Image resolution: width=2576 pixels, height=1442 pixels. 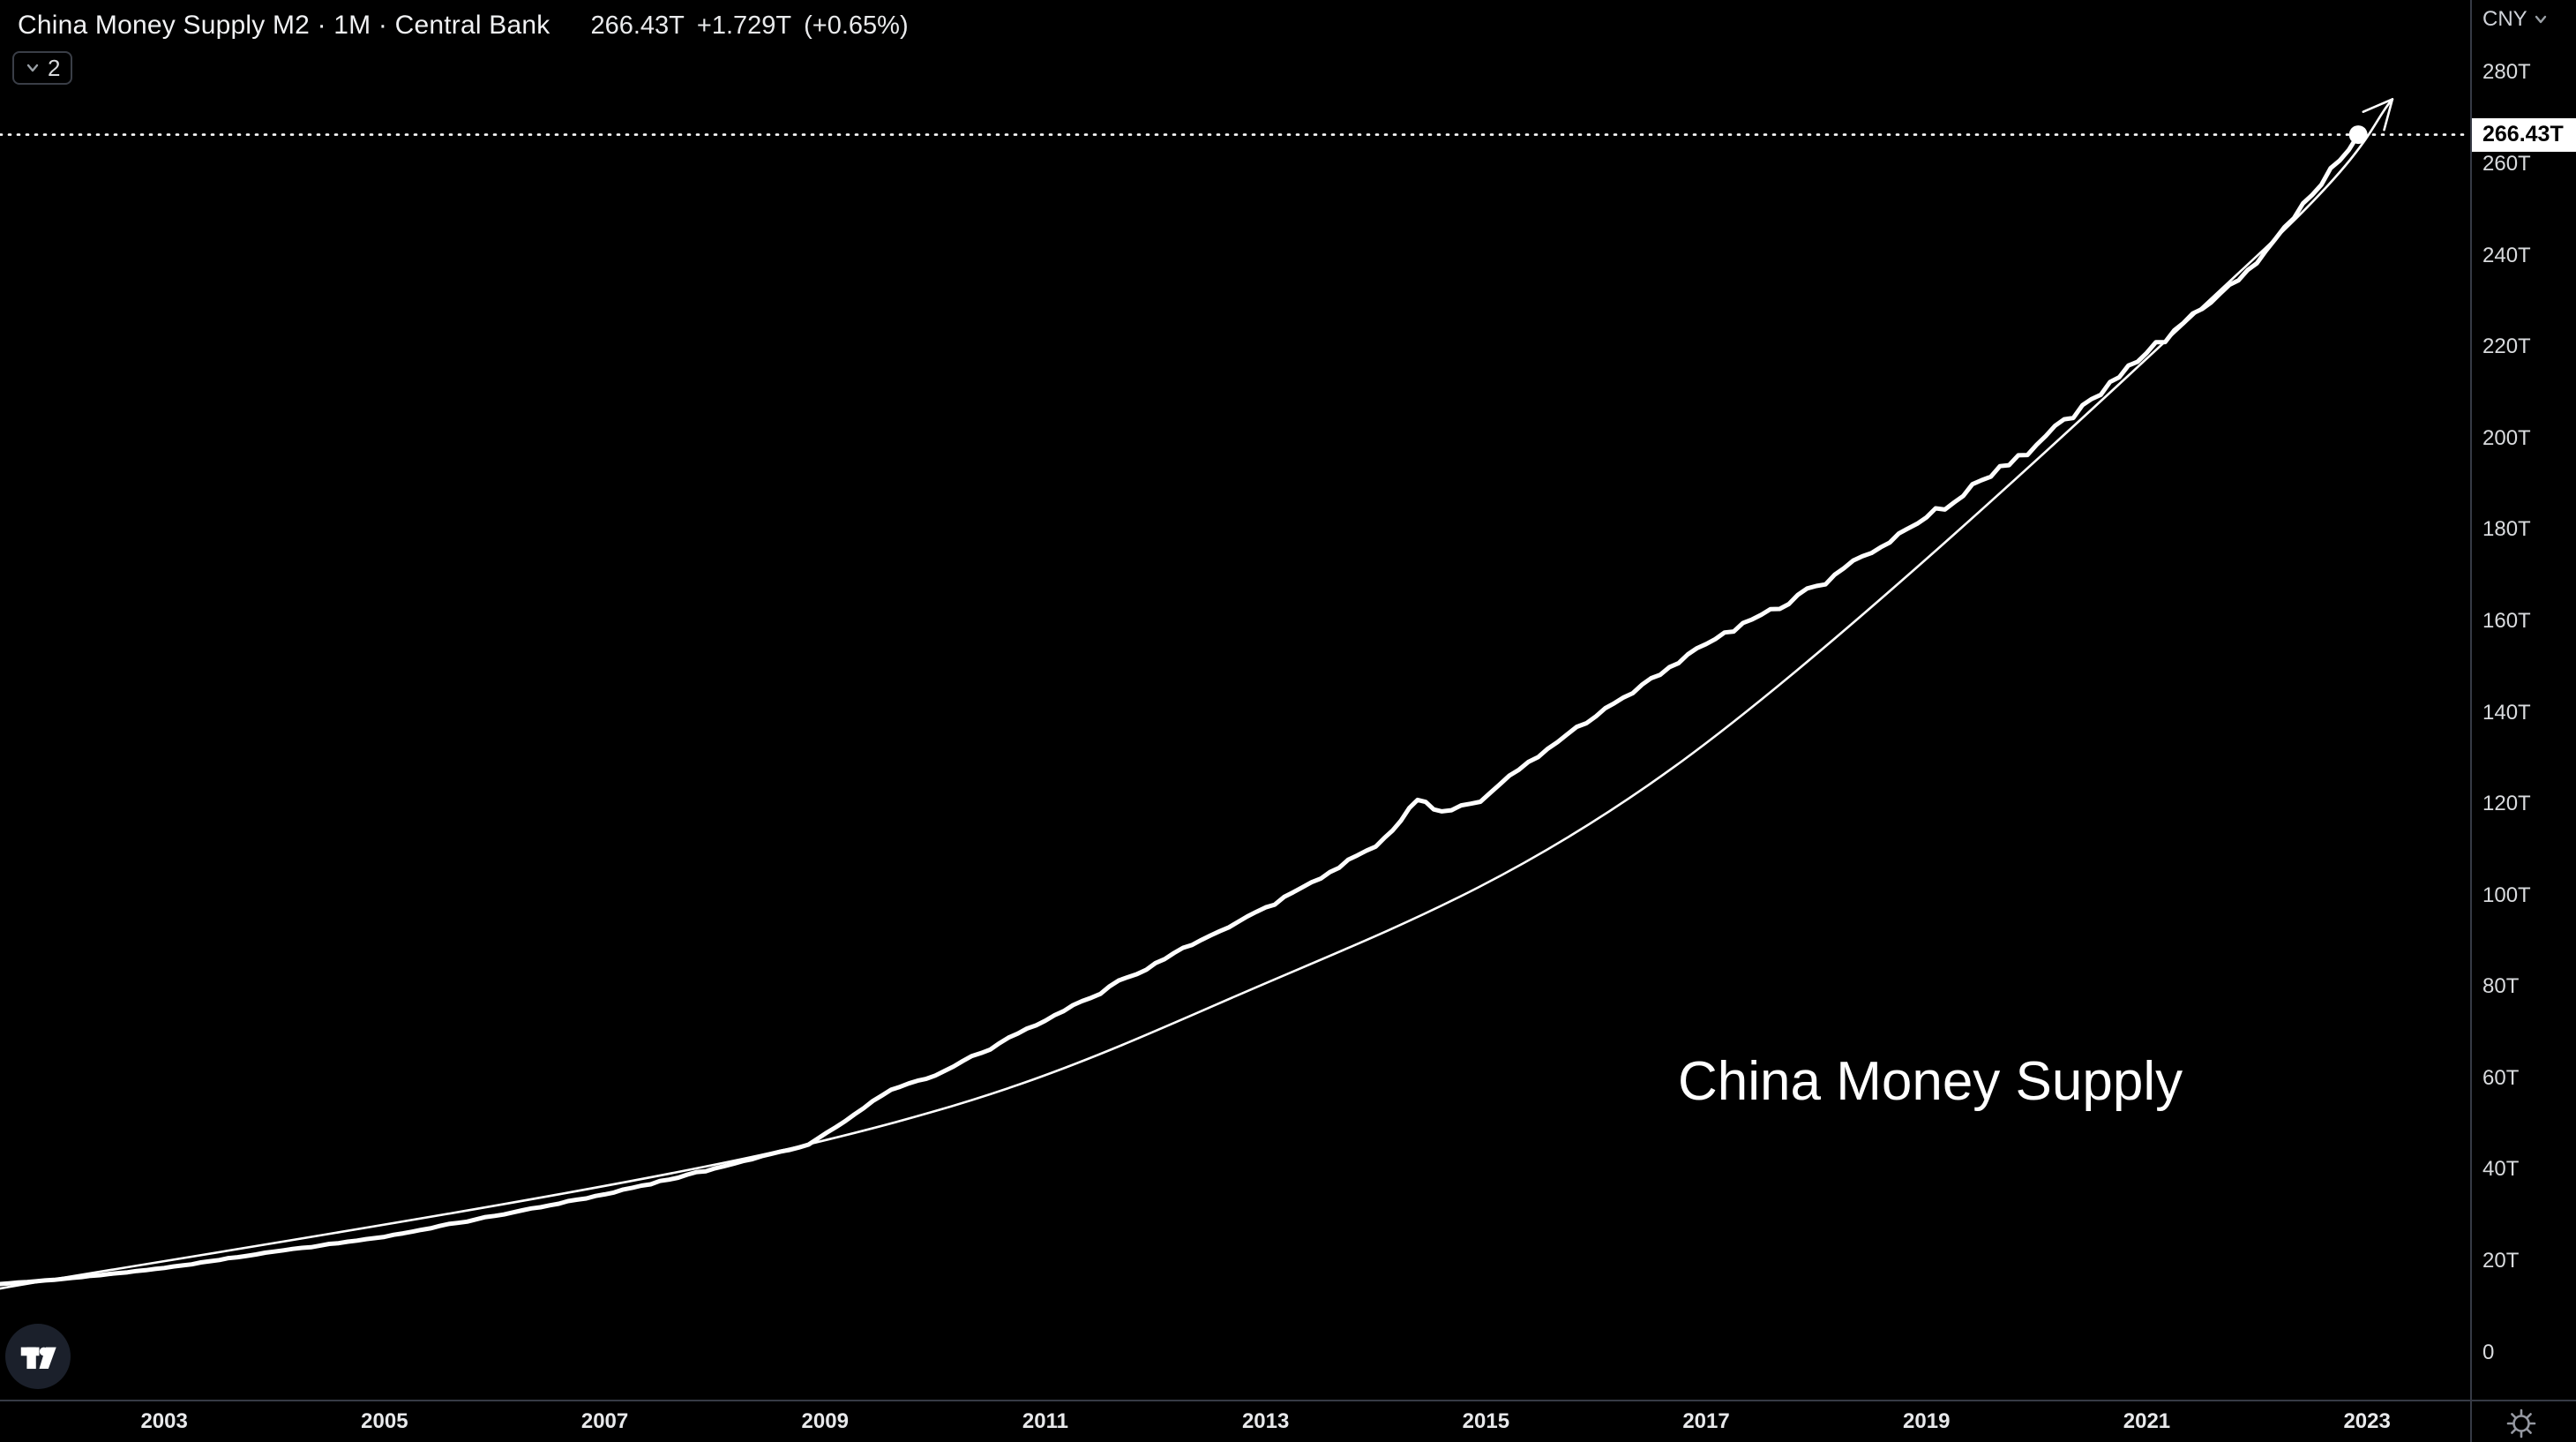 What do you see at coordinates (2507, 437) in the screenshot?
I see `price-tick-label: 200T` at bounding box center [2507, 437].